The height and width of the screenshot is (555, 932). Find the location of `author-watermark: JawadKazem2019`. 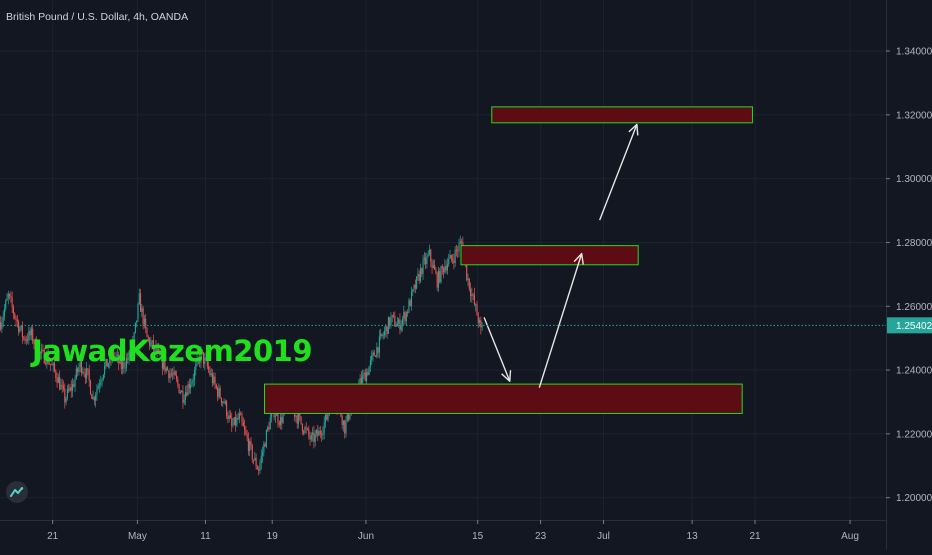

author-watermark: JawadKazem2019 is located at coordinates (172, 351).